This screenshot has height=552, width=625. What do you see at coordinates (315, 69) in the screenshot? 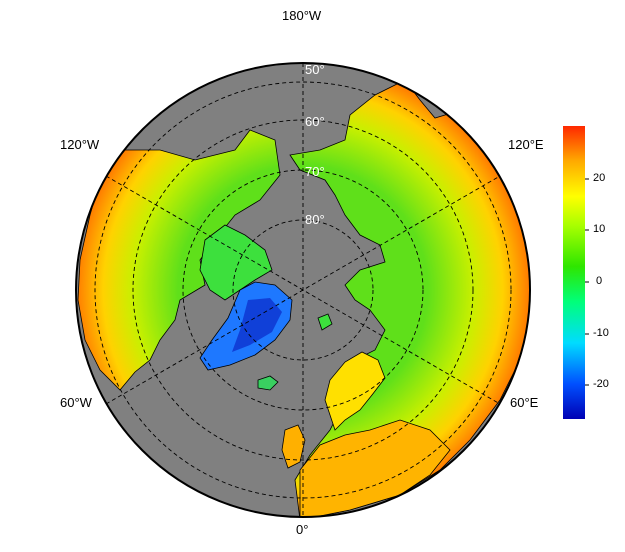
I see `lat-label-50: 50°` at bounding box center [315, 69].